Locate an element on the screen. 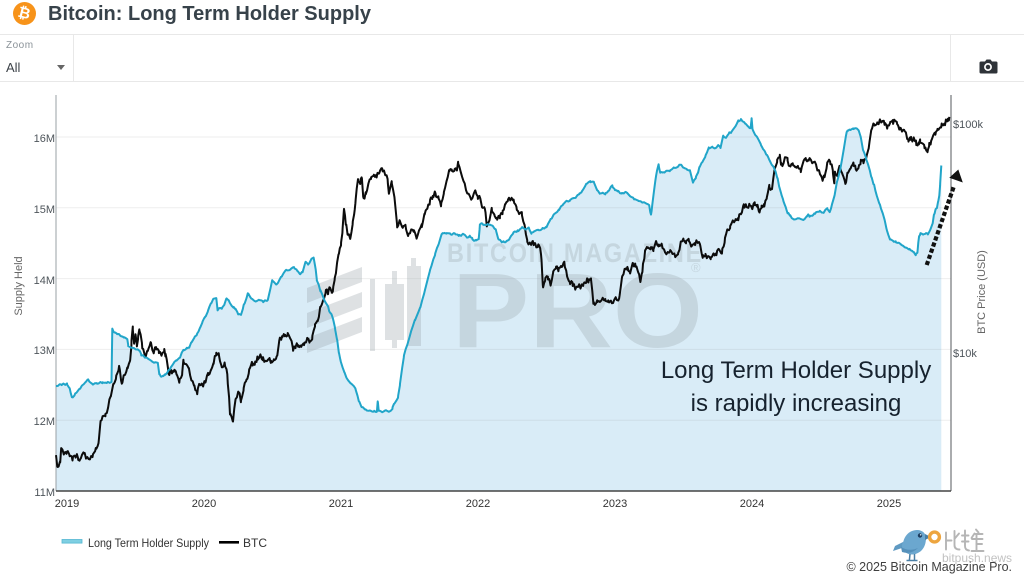 Image resolution: width=1024 pixels, height=575 pixels. svg-text: 14M is located at coordinates (44, 281).